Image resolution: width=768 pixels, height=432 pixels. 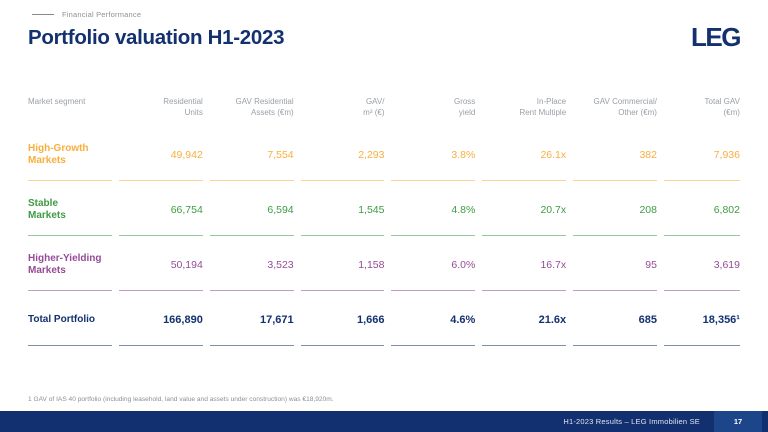 I want to click on table-cell: 95, so click(x=615, y=272).